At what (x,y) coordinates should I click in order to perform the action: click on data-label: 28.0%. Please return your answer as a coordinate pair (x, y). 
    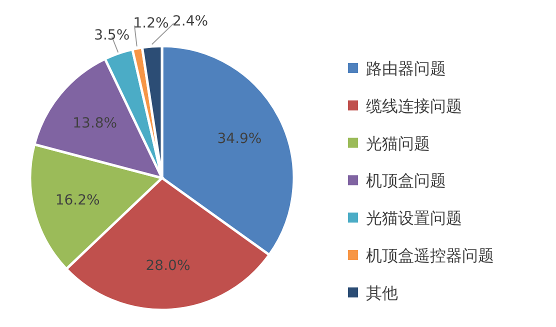
    Looking at the image, I should click on (168, 266).